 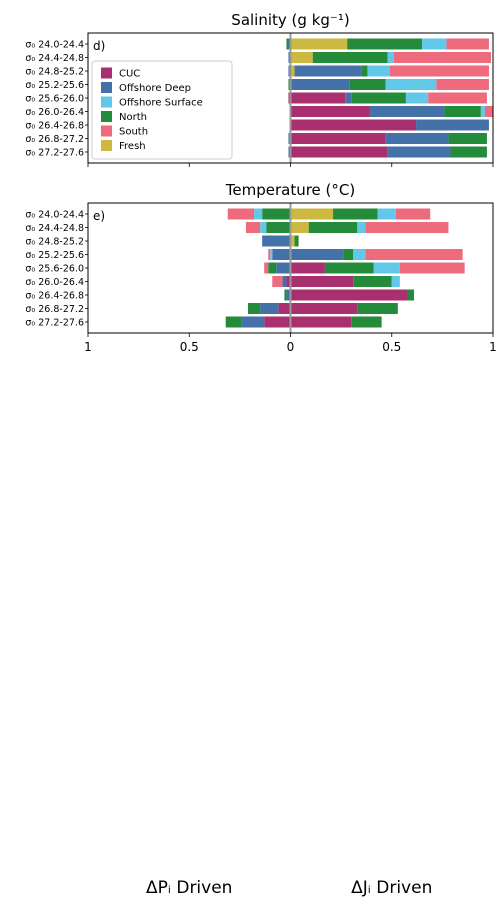 I want to click on x-tick-label: 1, so click(x=88, y=347).